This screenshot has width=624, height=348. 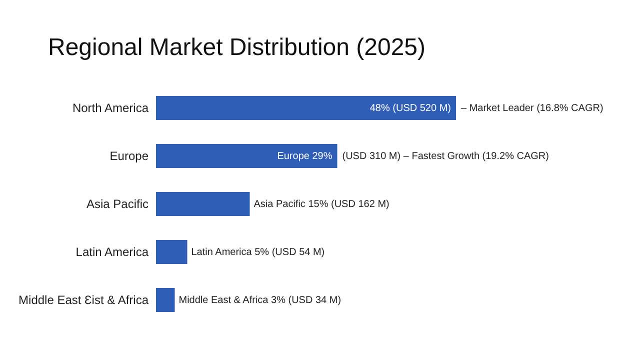 What do you see at coordinates (260, 300) in the screenshot?
I see `data-label: Middle East & Africa 3% (USD 34 M)` at bounding box center [260, 300].